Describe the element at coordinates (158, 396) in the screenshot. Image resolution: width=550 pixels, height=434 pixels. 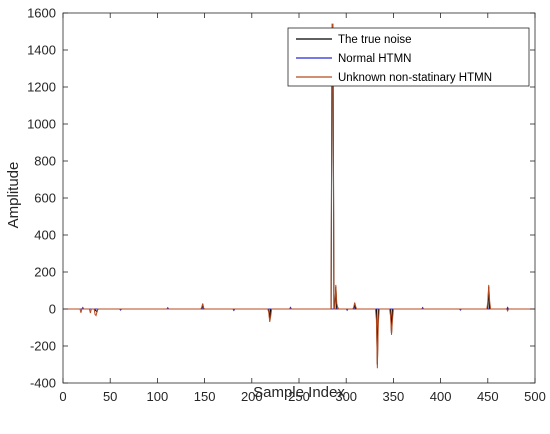
I see `x-tick-label: 100` at that location.